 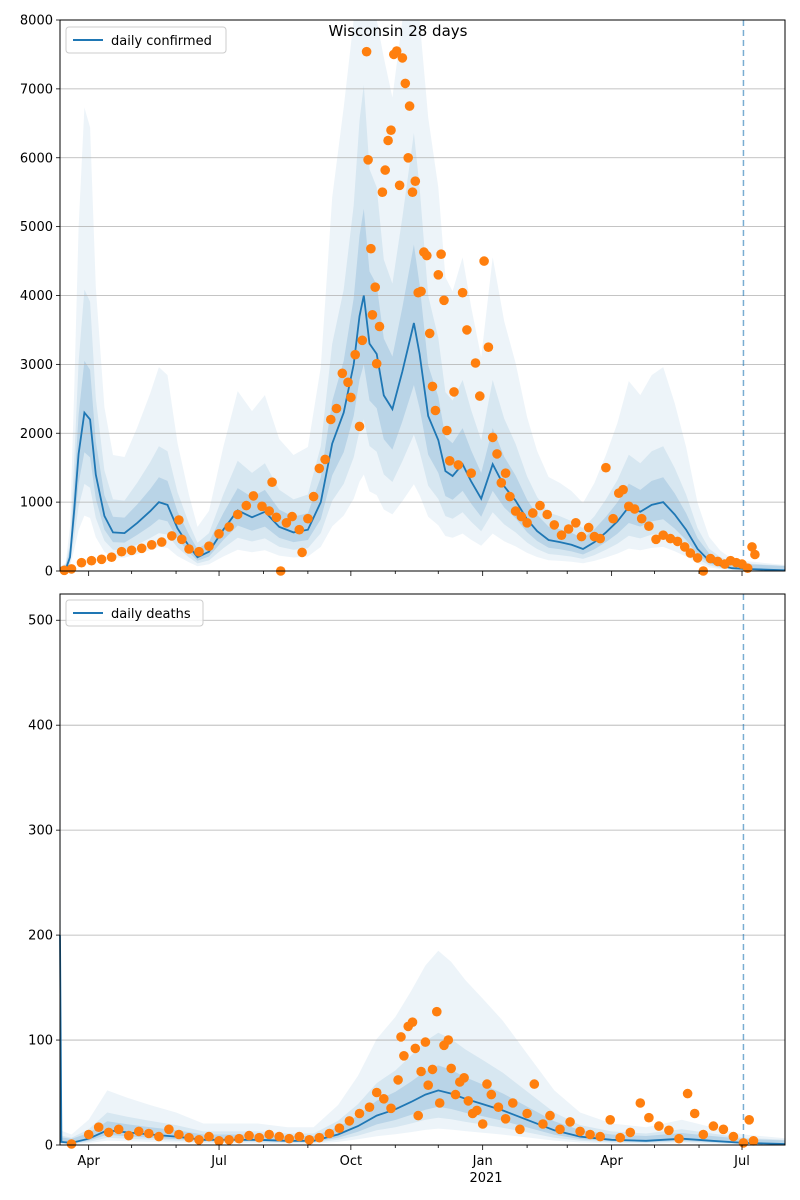 I want to click on y-tick-label: 1000, so click(x=36, y=503).